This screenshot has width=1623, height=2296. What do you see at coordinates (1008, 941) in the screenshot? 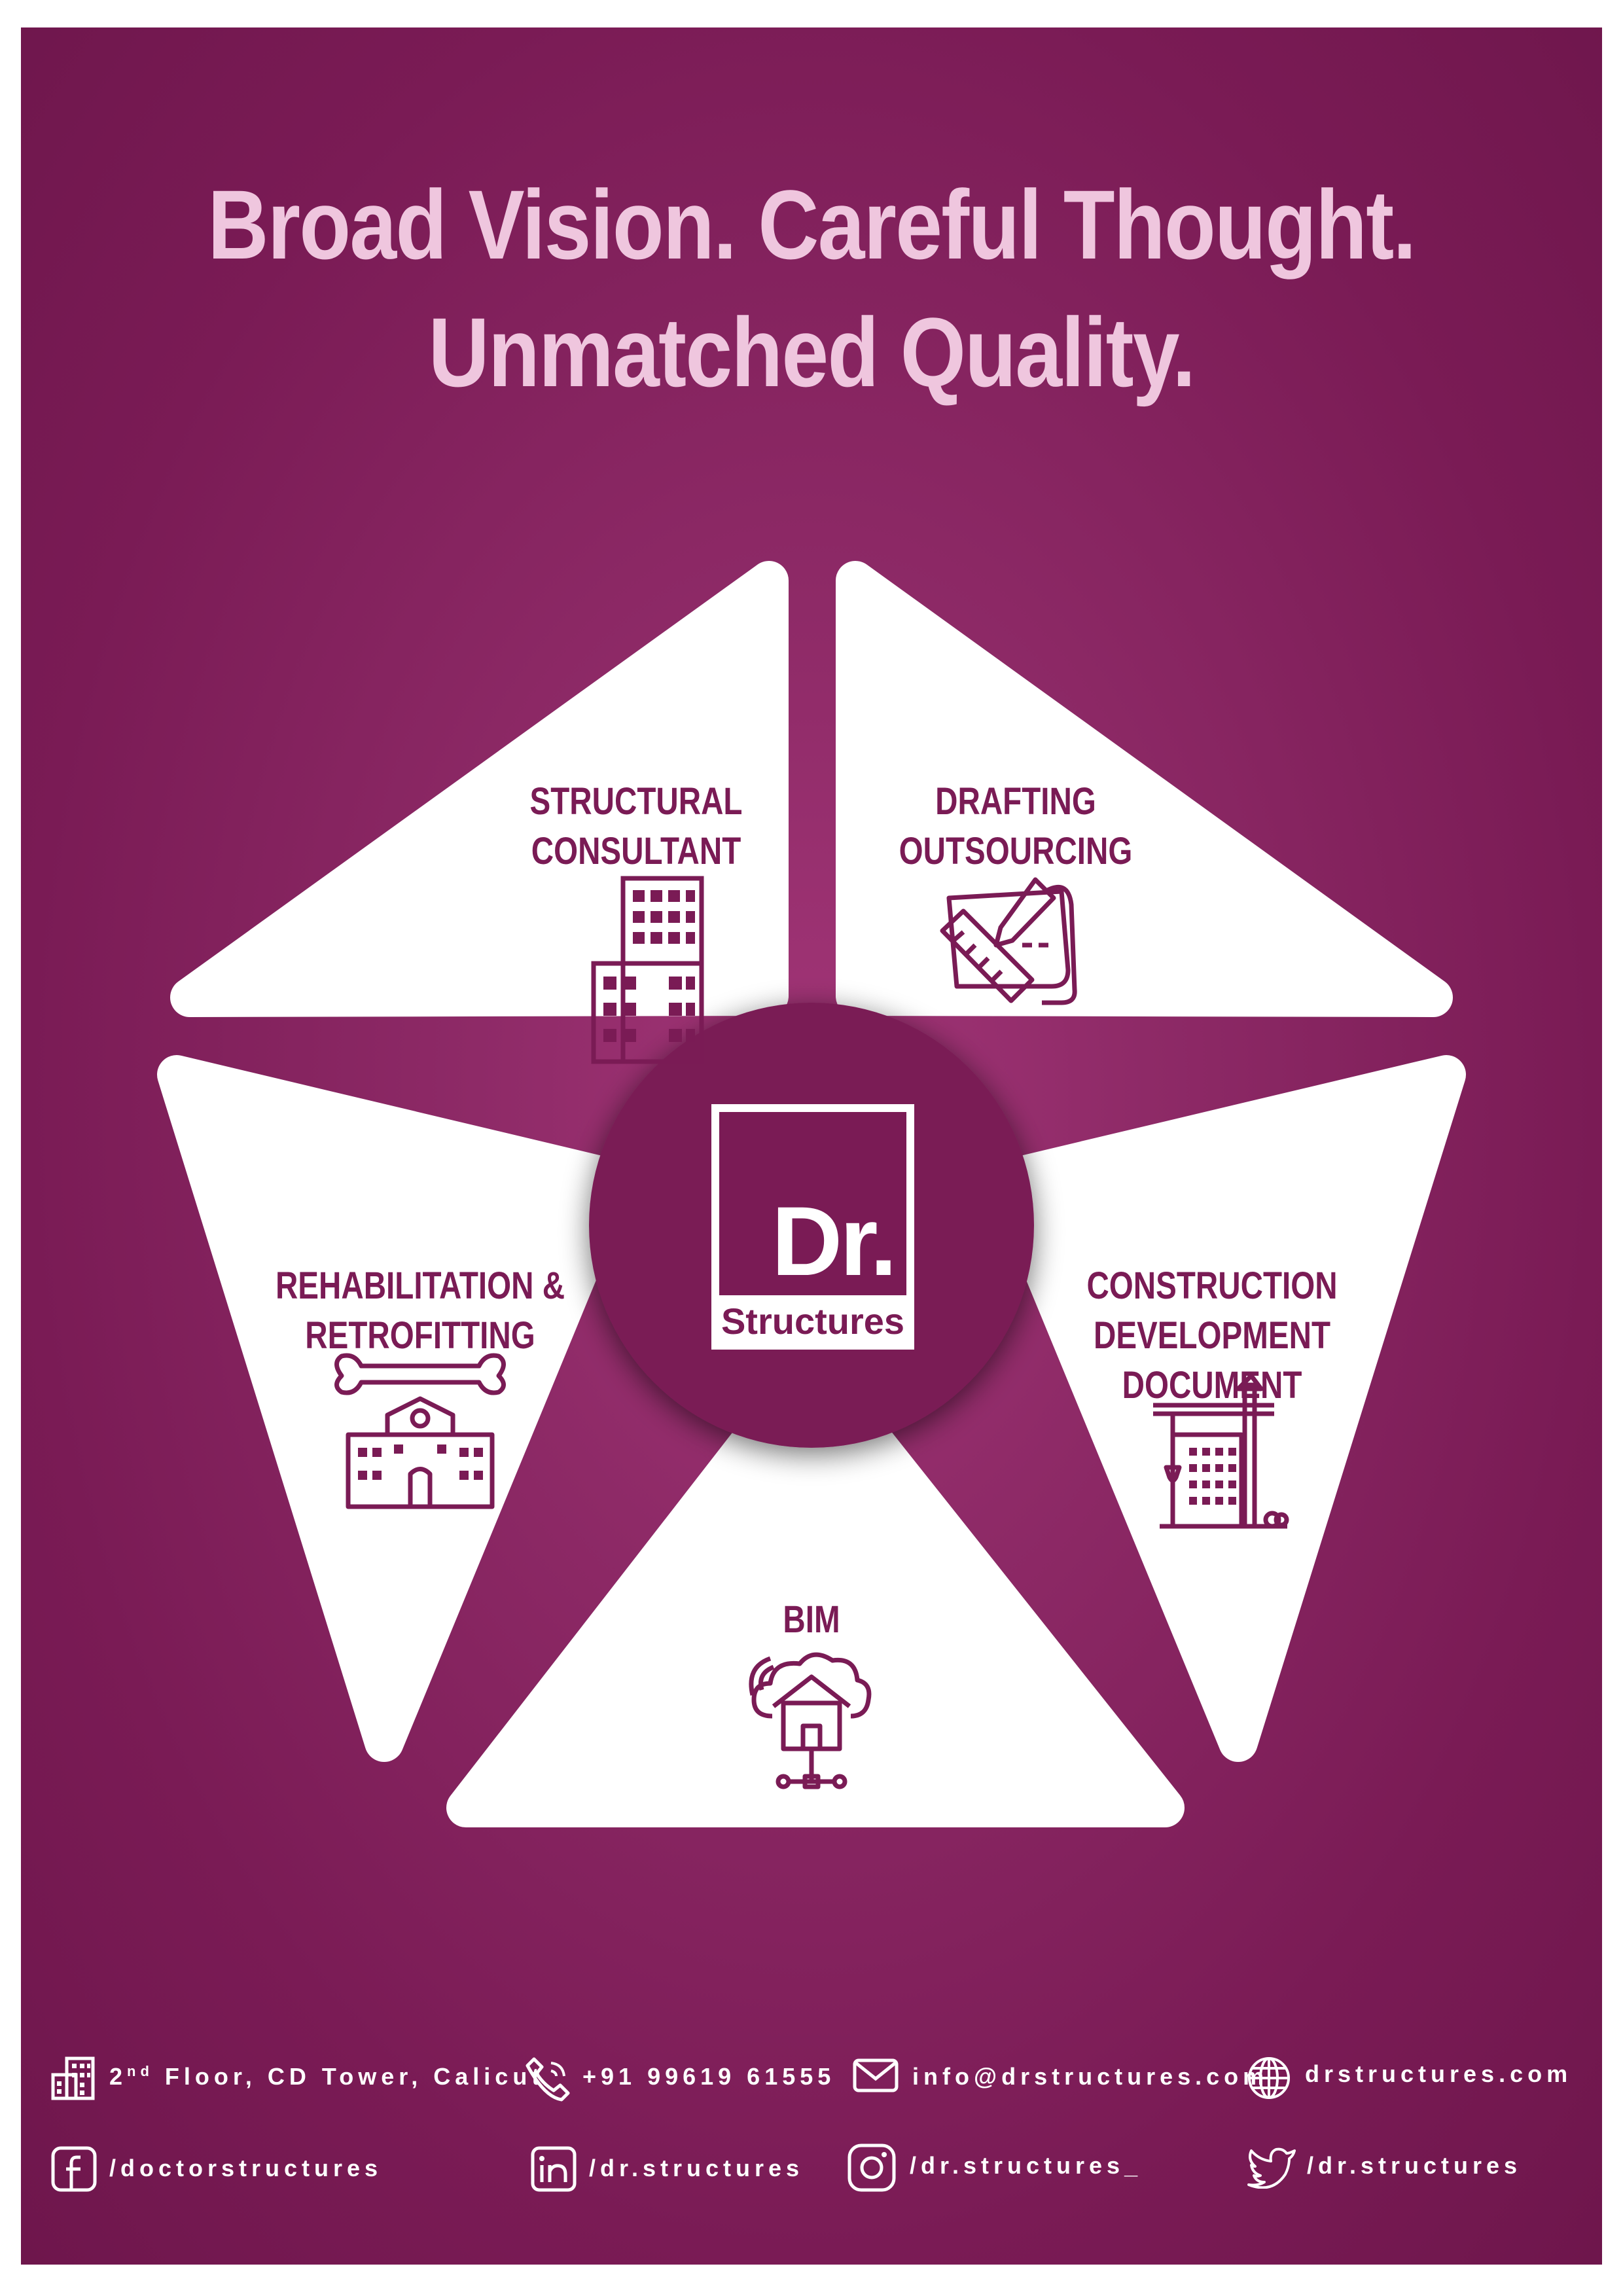
I see `drafting-ruler-pencil-icon` at bounding box center [1008, 941].